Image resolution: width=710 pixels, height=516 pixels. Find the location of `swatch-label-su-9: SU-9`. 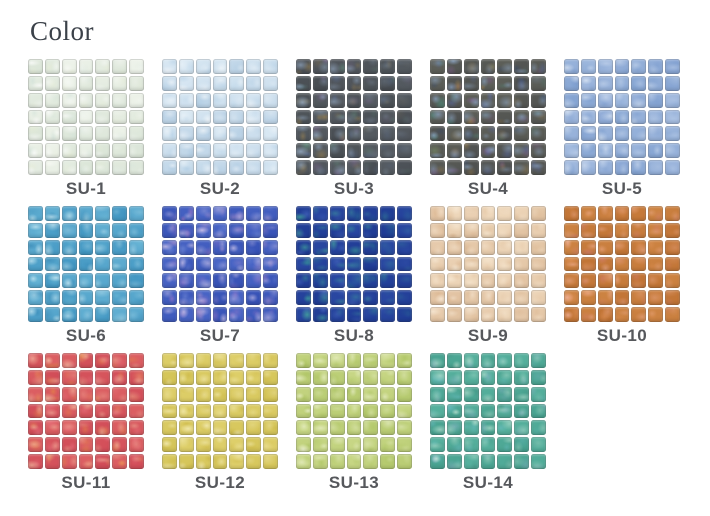

swatch-label-su-9: SU-9 is located at coordinates (488, 335).